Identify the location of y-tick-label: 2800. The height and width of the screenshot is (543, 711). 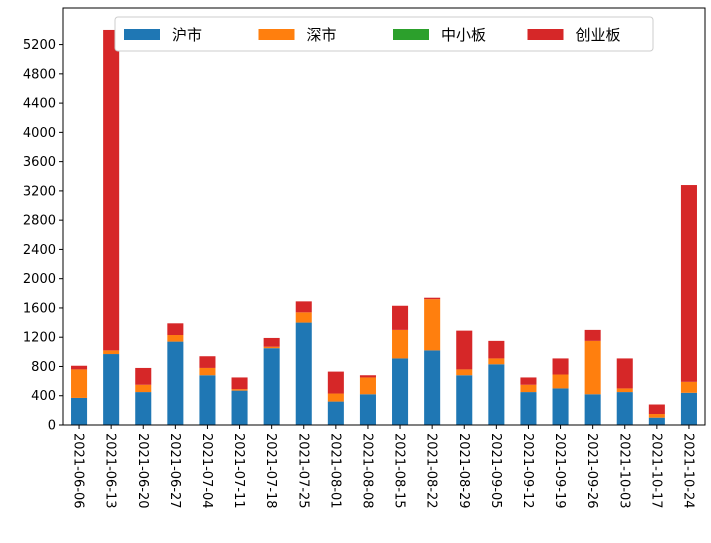
(39, 221).